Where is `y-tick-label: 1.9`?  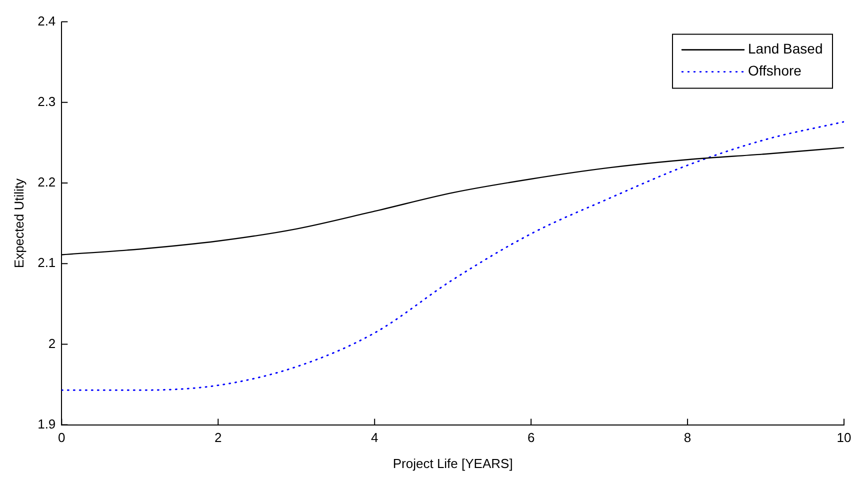
y-tick-label: 1.9 is located at coordinates (47, 424).